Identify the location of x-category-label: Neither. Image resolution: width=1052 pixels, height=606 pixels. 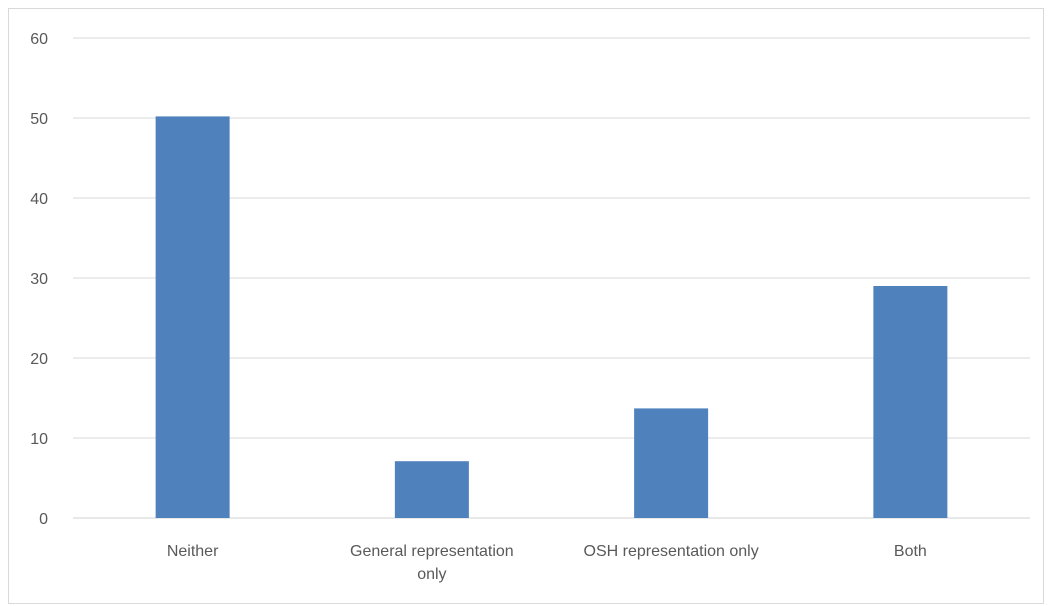
(193, 551).